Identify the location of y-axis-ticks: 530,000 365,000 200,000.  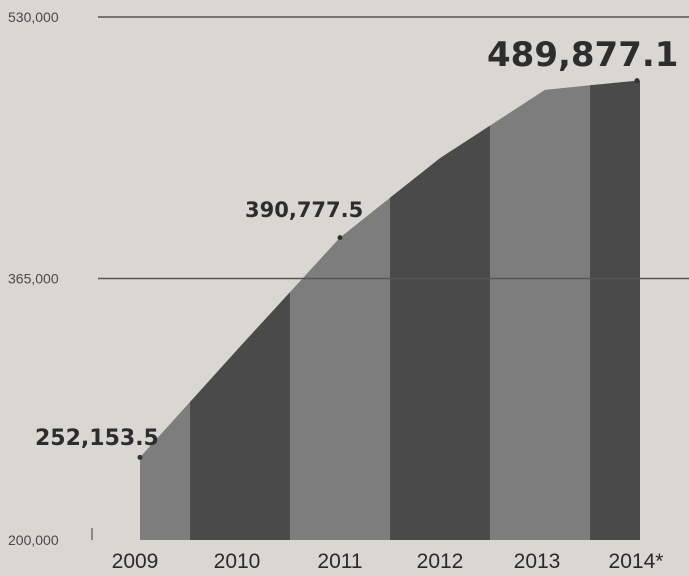
(33, 278).